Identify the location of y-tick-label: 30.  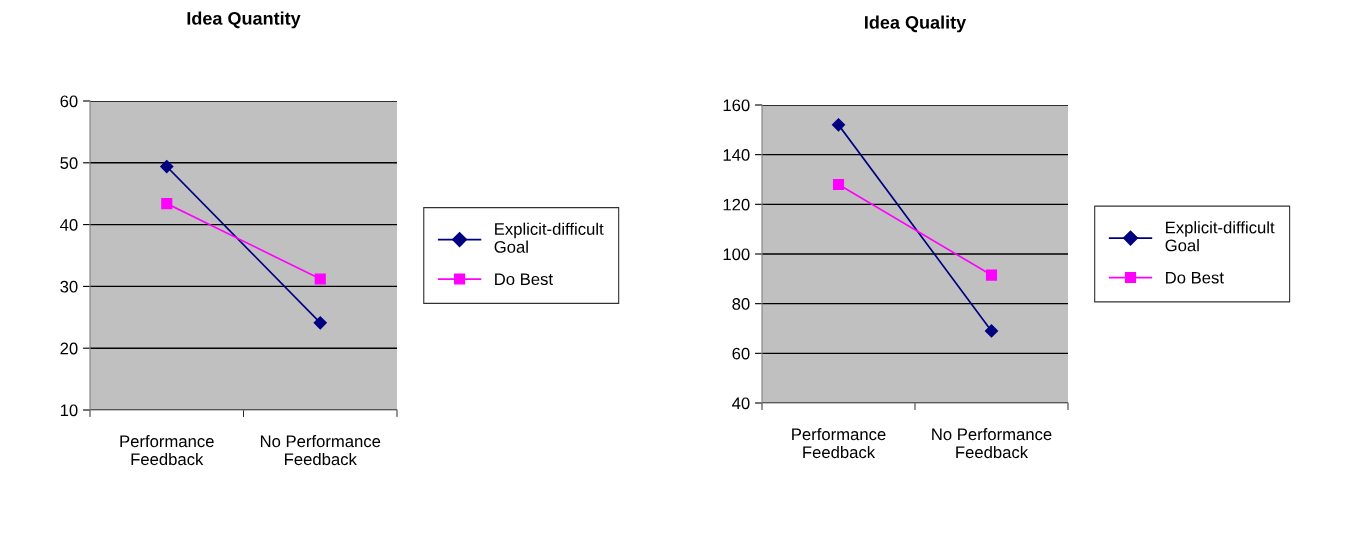
(69, 286).